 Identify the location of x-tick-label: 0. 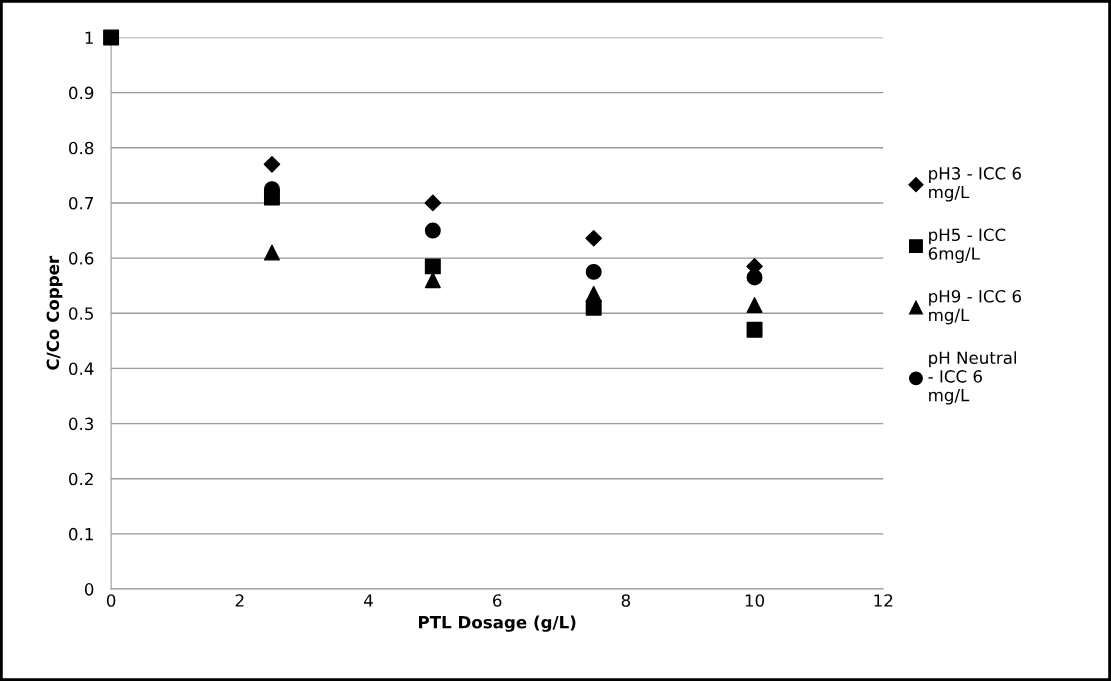
(111, 600).